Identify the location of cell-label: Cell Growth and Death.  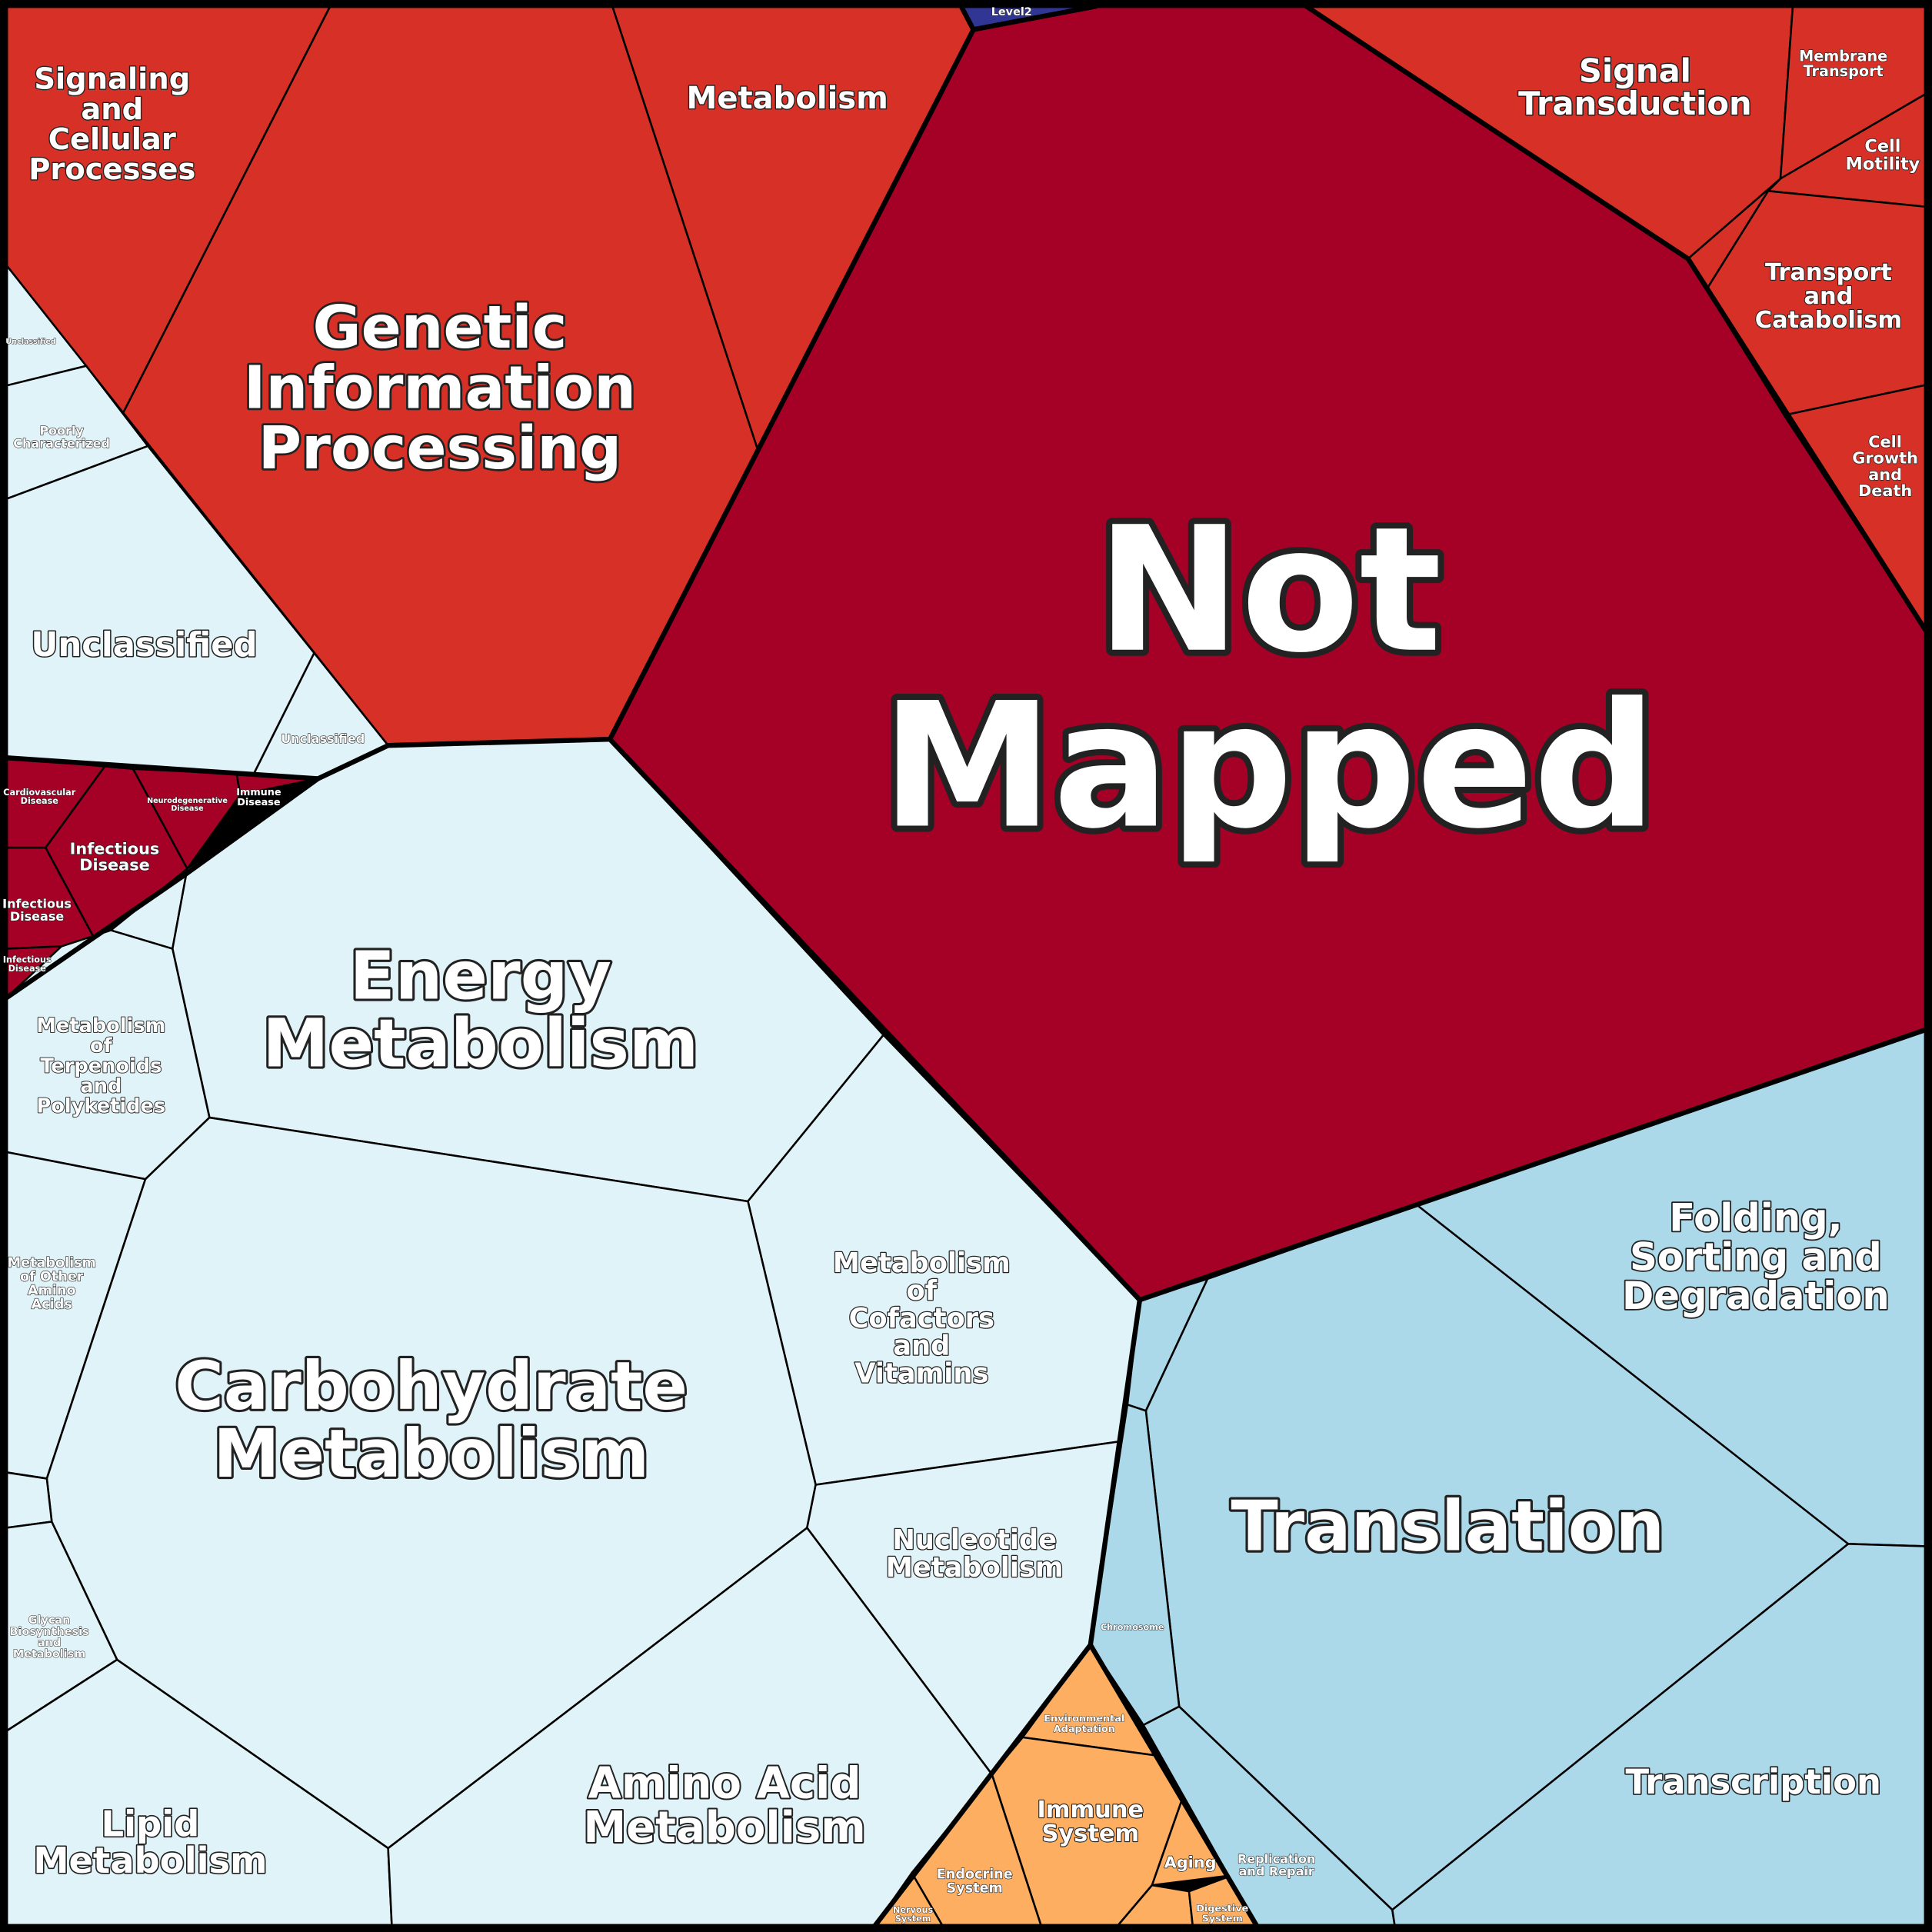
(1885, 466).